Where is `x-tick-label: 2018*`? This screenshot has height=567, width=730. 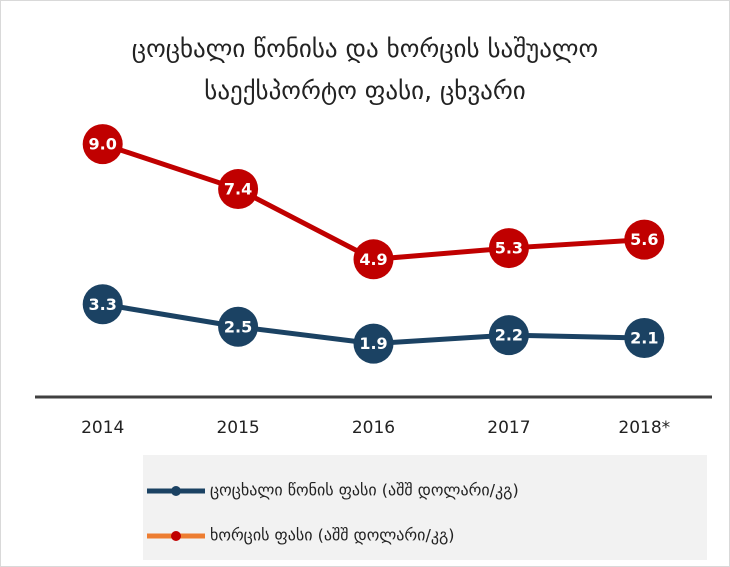
x-tick-label: 2018* is located at coordinates (644, 428).